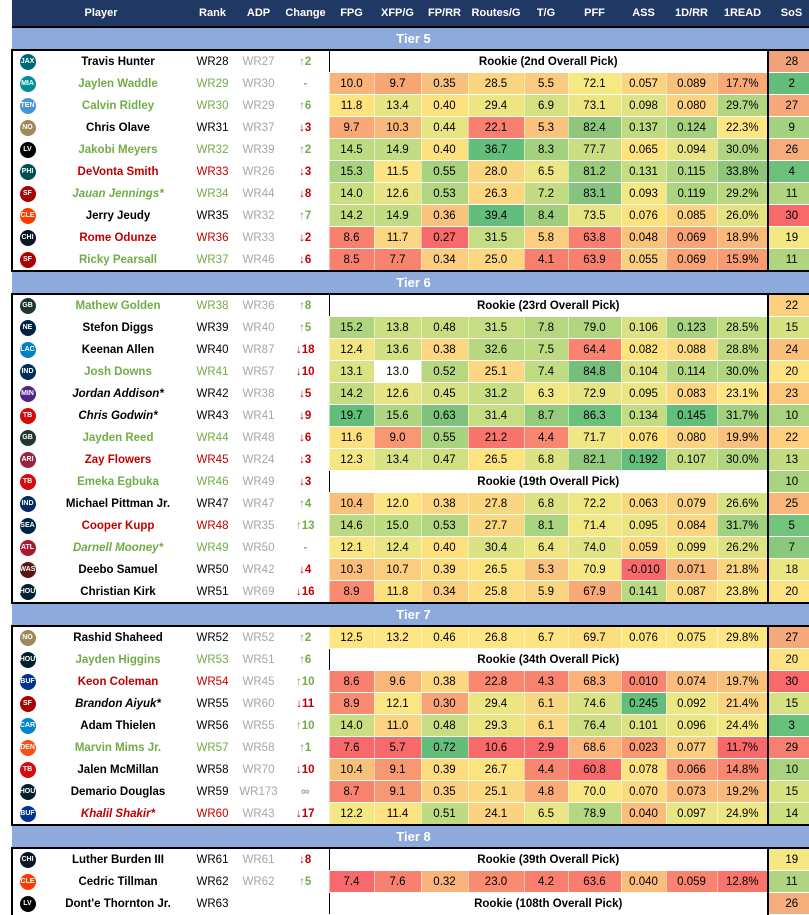  What do you see at coordinates (116, 503) in the screenshot?
I see `player-name: Michael Pittman Jr.` at bounding box center [116, 503].